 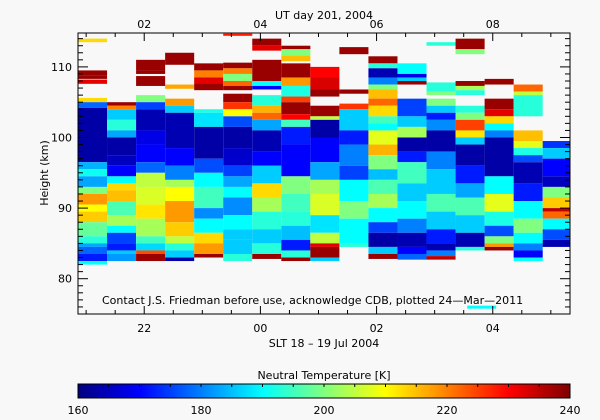 What do you see at coordinates (324, 343) in the screenshot?
I see `x-axis-title: SLT 18 – 19 Jul 2004` at bounding box center [324, 343].